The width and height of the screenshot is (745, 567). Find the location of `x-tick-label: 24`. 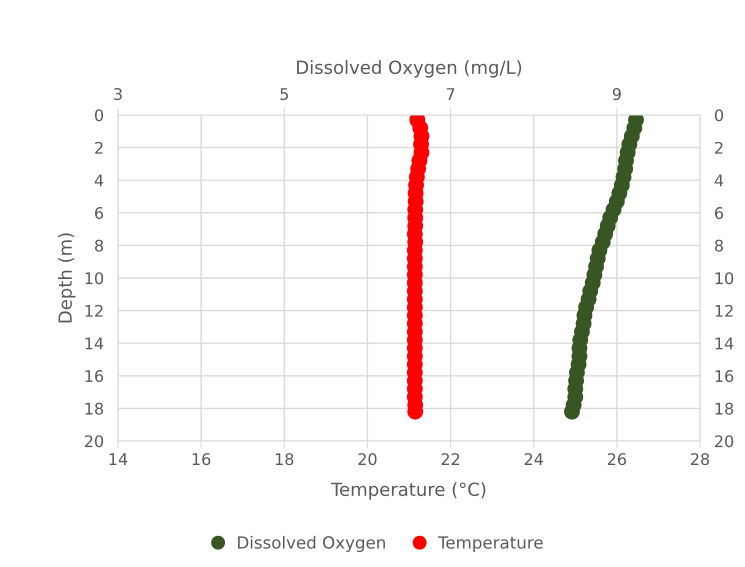

x-tick-label: 24 is located at coordinates (533, 459).